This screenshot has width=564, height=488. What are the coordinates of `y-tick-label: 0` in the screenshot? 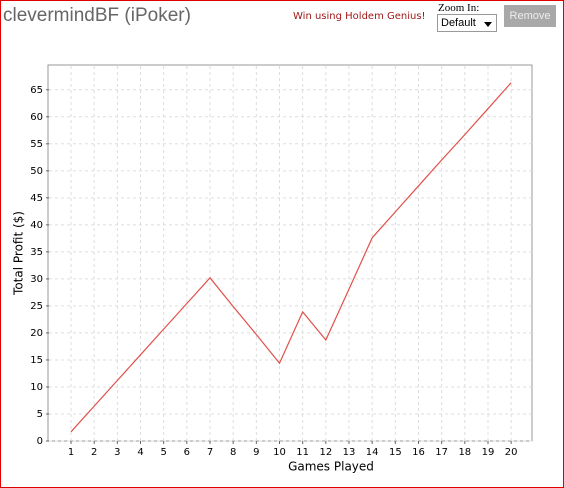 It's located at (40, 441).